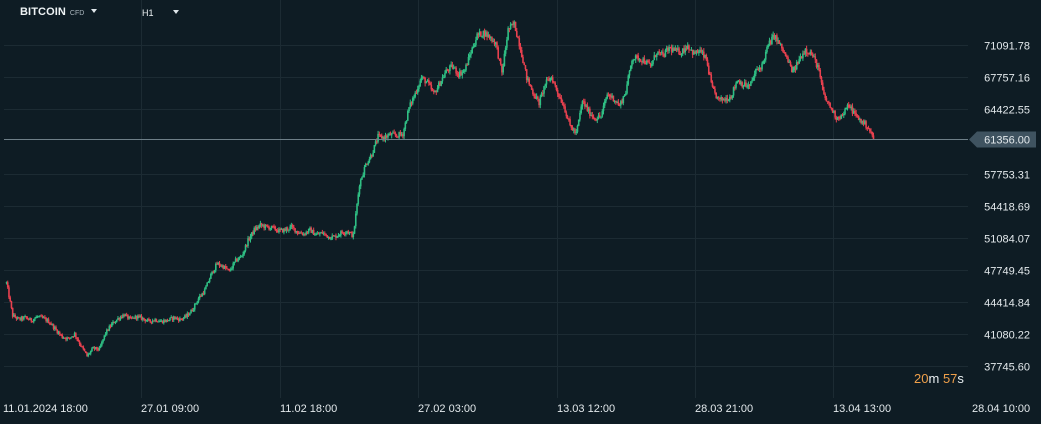 The height and width of the screenshot is (424, 1041). I want to click on symbol-name: BITCOIN, so click(43, 12).